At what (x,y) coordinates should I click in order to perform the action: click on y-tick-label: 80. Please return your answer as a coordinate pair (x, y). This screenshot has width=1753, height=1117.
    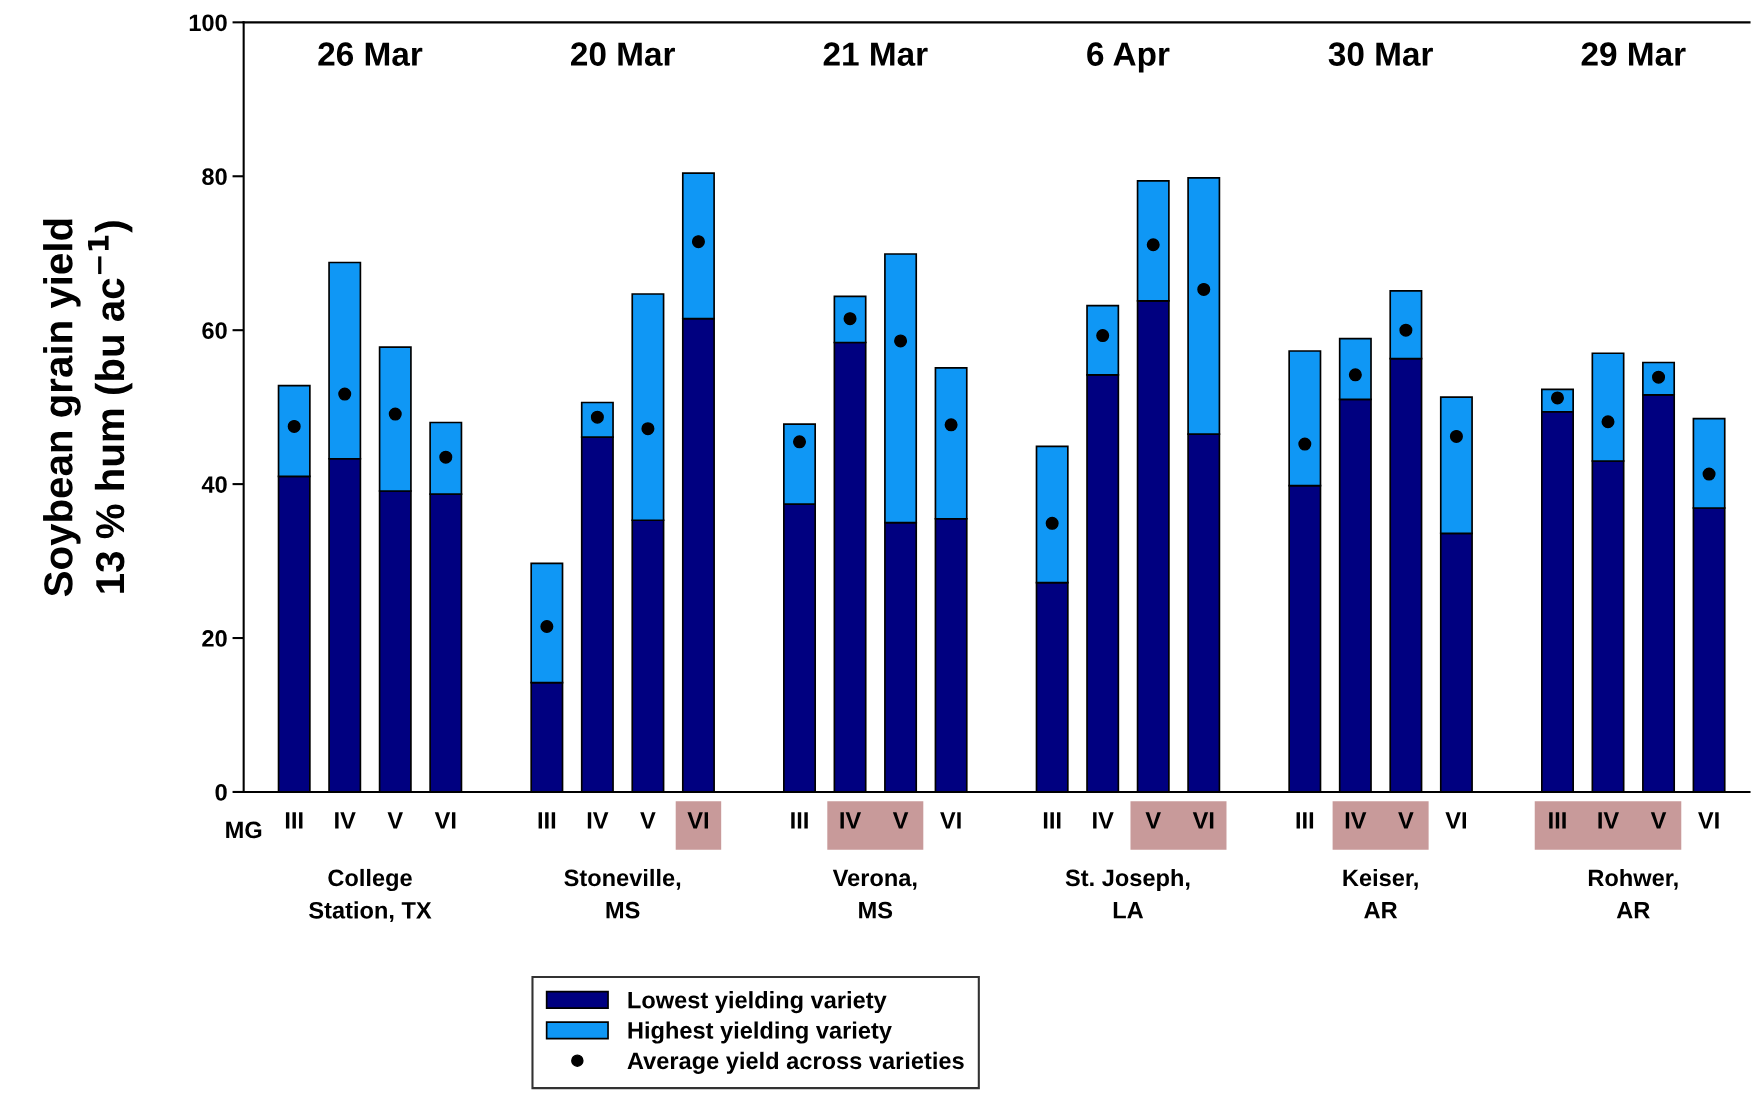
    Looking at the image, I should click on (214, 177).